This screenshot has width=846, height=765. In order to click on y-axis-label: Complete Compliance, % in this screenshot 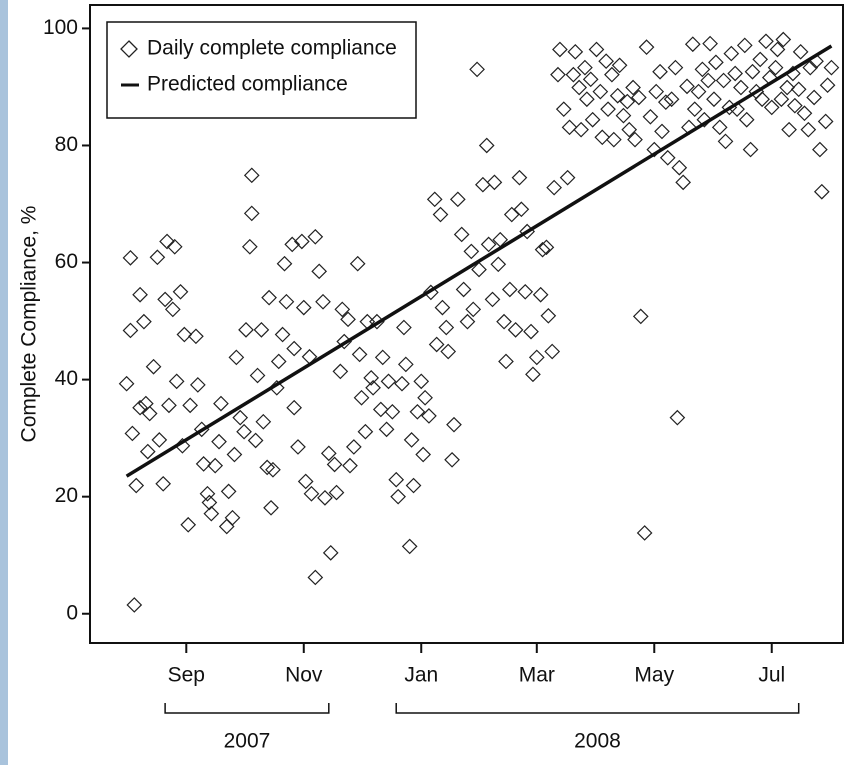, I will do `click(29, 324)`.